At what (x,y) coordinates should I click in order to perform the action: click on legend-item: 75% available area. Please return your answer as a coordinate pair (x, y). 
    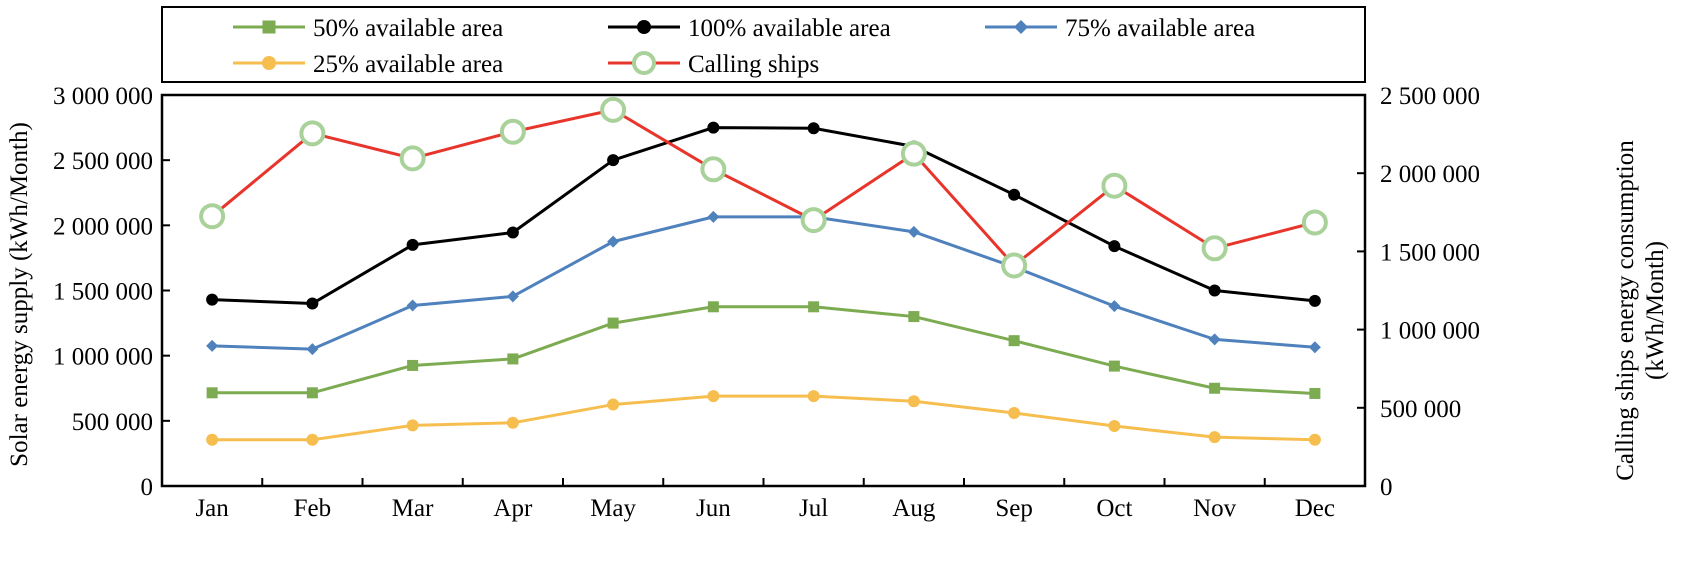
    Looking at the image, I should click on (1120, 28).